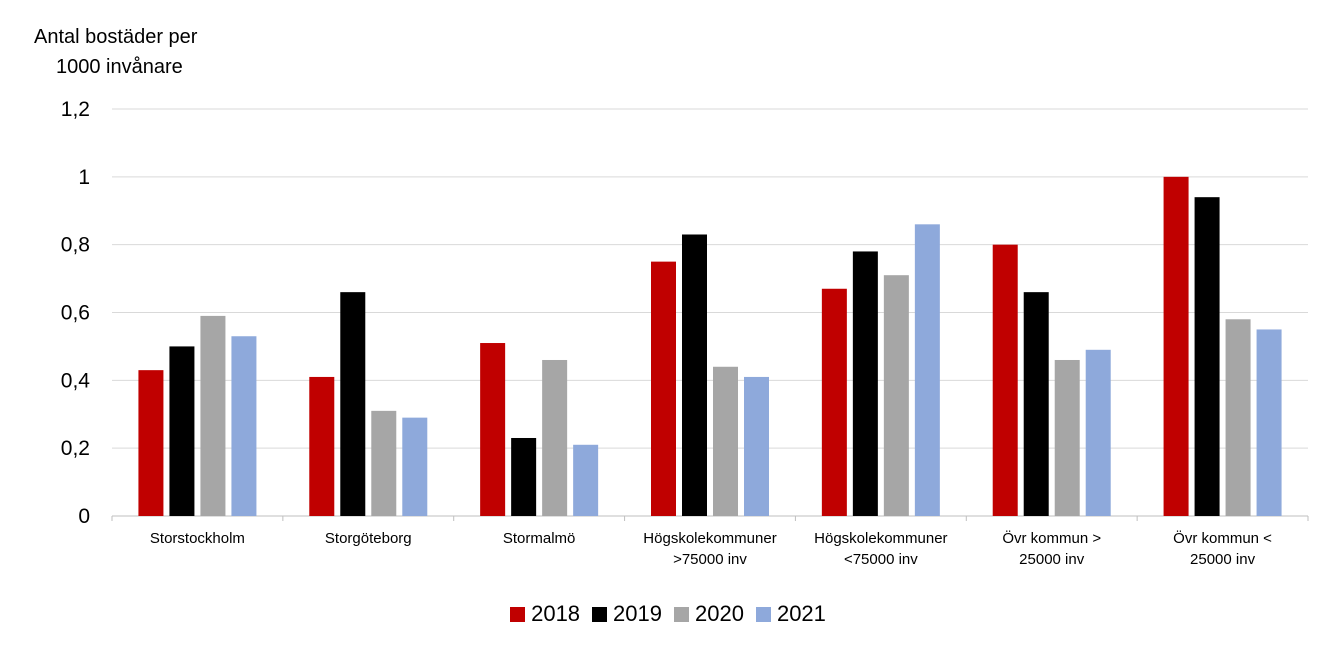 The height and width of the screenshot is (647, 1336). I want to click on x-tick-label: Övr kommun <, so click(1222, 538).